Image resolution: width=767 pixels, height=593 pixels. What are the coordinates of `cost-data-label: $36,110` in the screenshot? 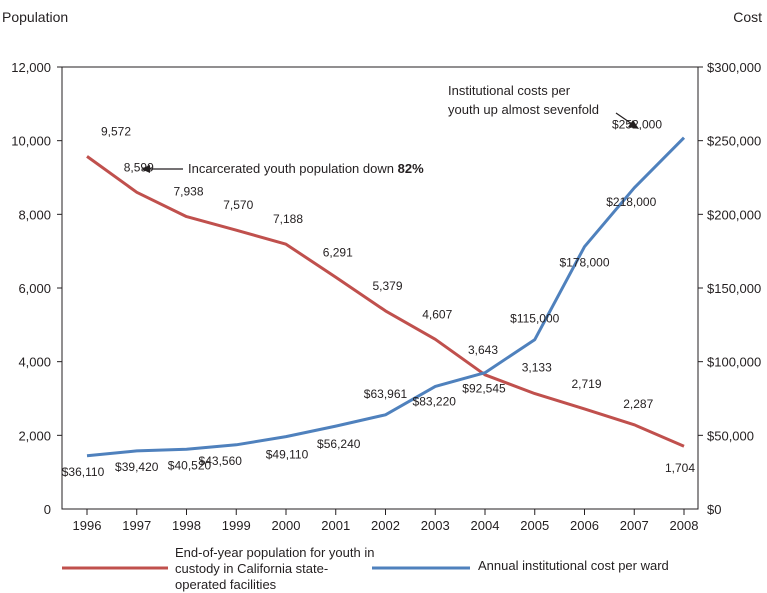 It's located at (83, 472).